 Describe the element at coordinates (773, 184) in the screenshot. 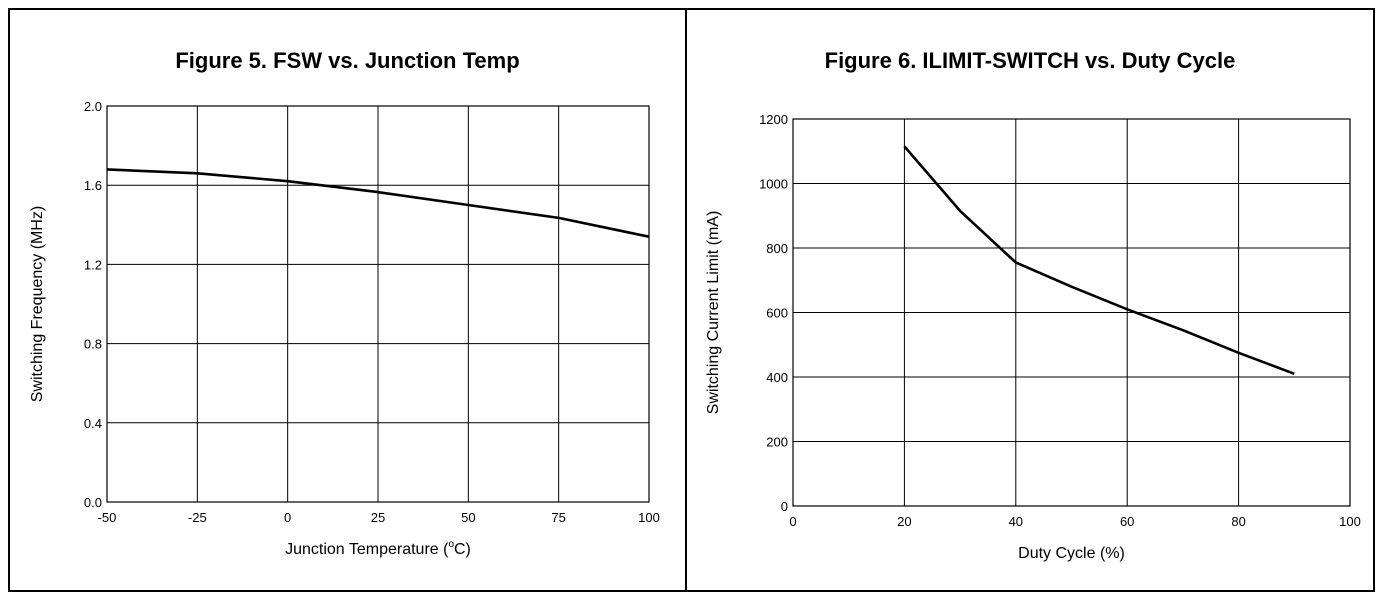

I see `y-tick-label: 1000` at that location.